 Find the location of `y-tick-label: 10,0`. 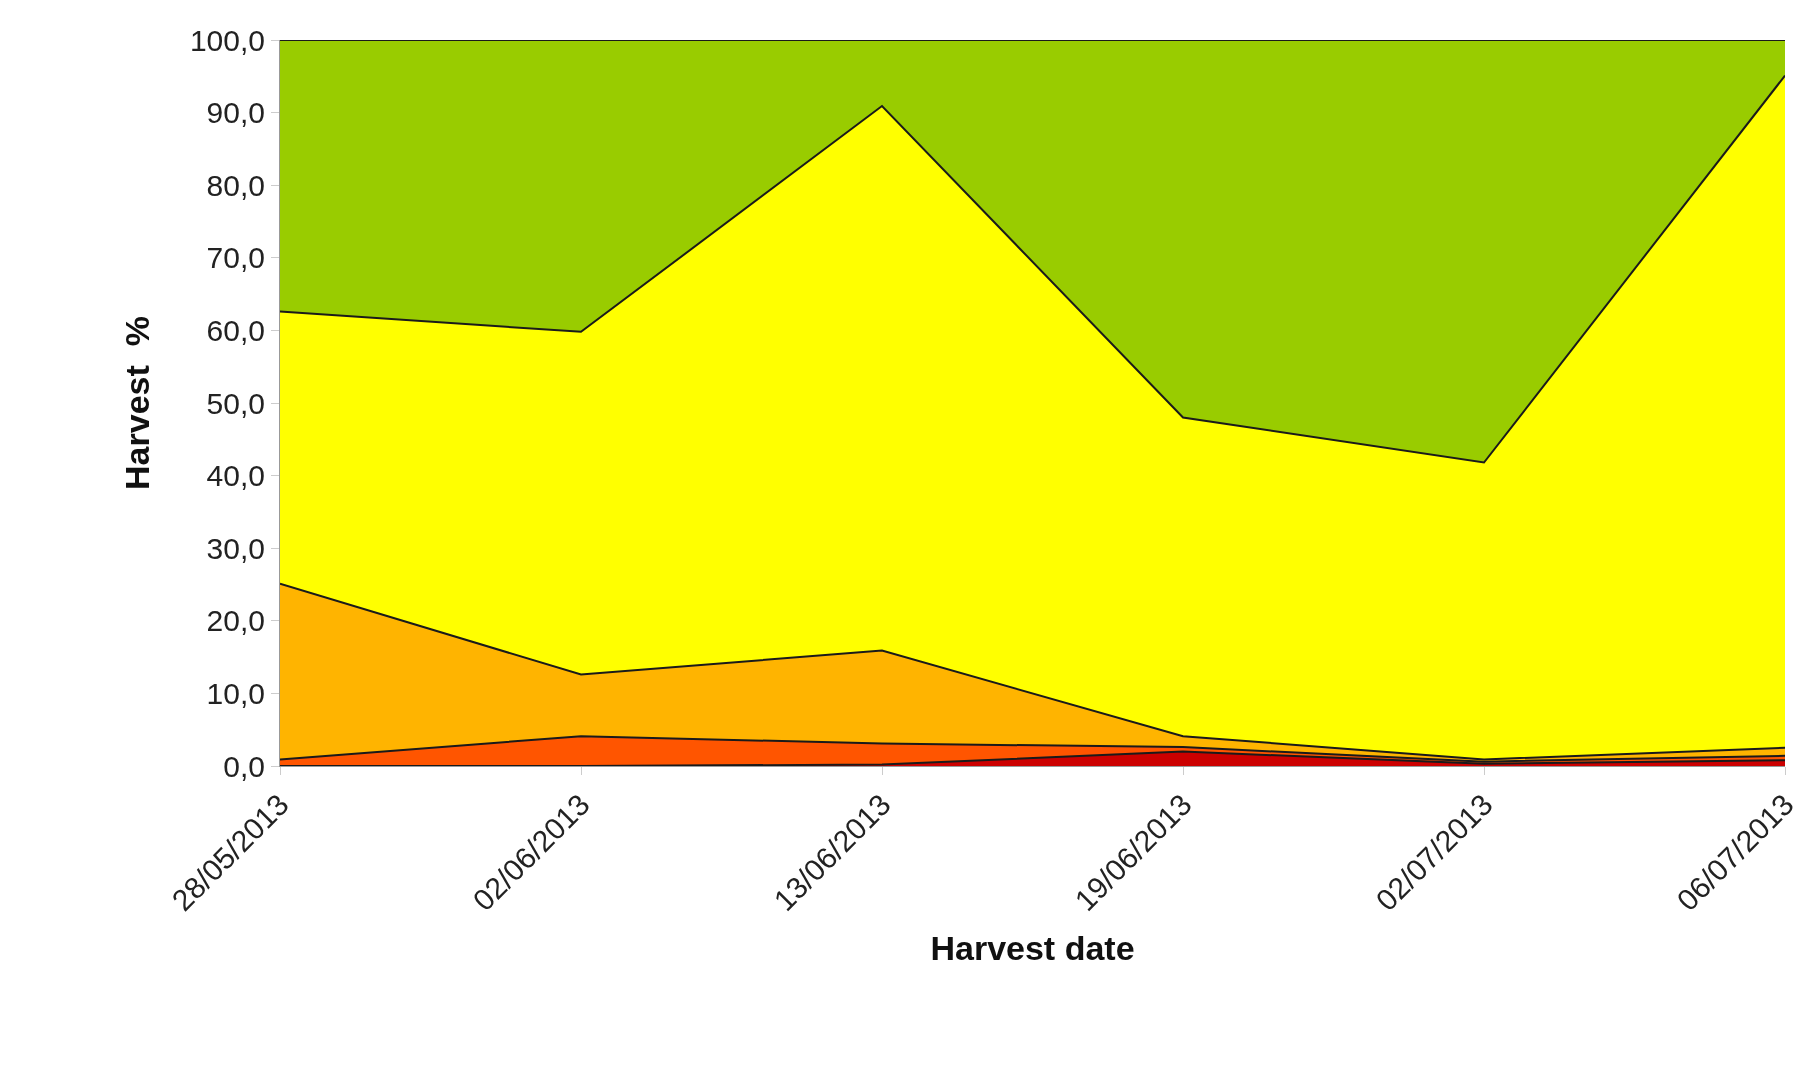

y-tick-label: 10,0 is located at coordinates (235, 693).